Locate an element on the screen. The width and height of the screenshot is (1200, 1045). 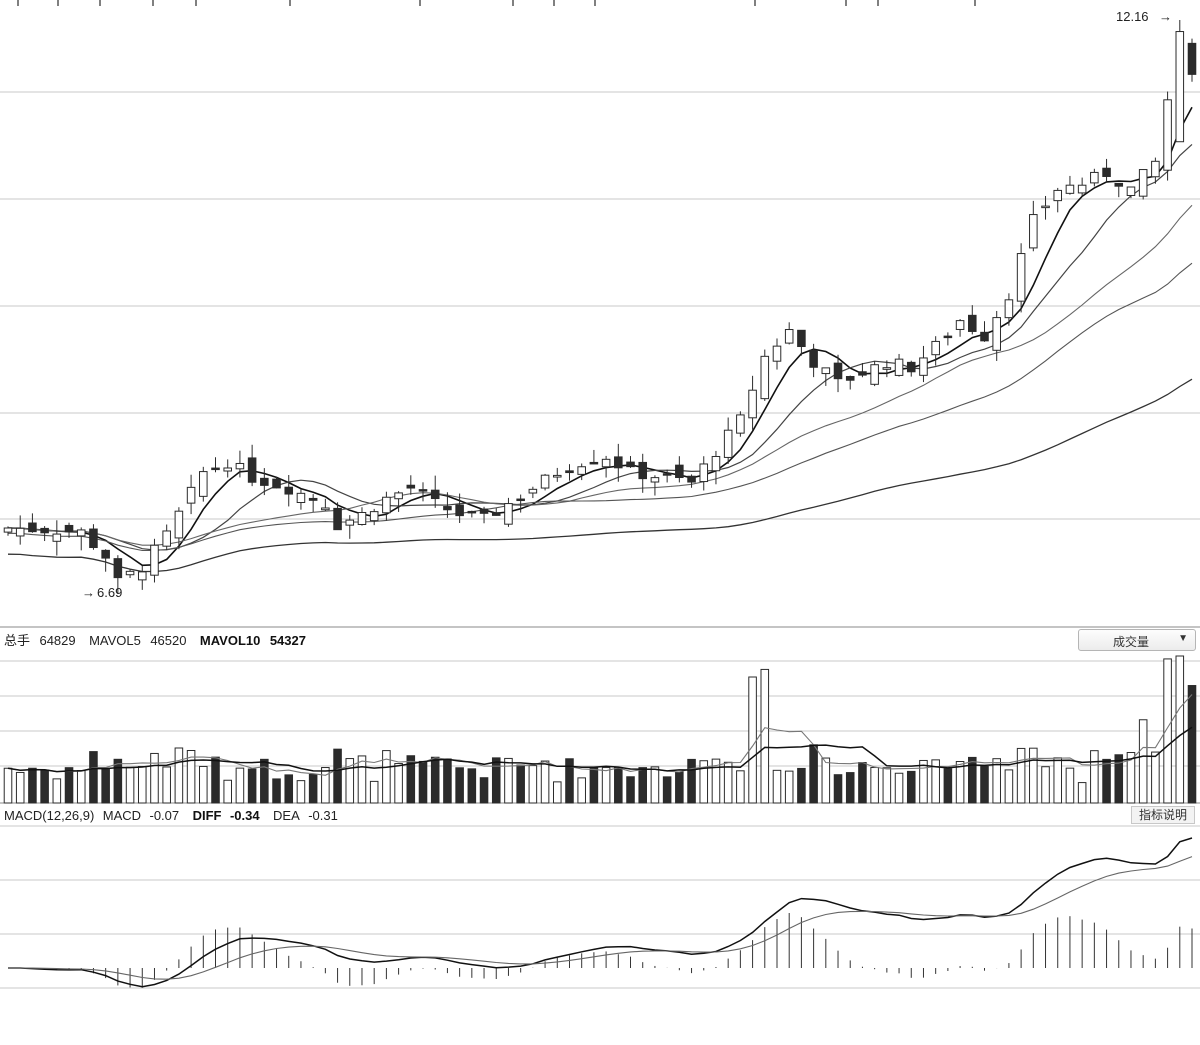
mavol5-label: MAVOL5 is located at coordinates (115, 640).